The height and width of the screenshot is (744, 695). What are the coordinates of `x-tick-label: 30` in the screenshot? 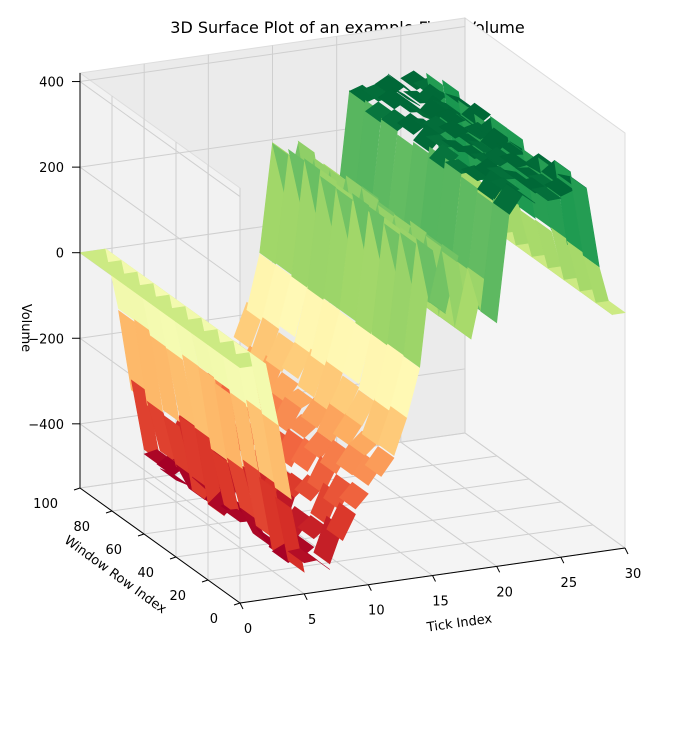 It's located at (633, 574).